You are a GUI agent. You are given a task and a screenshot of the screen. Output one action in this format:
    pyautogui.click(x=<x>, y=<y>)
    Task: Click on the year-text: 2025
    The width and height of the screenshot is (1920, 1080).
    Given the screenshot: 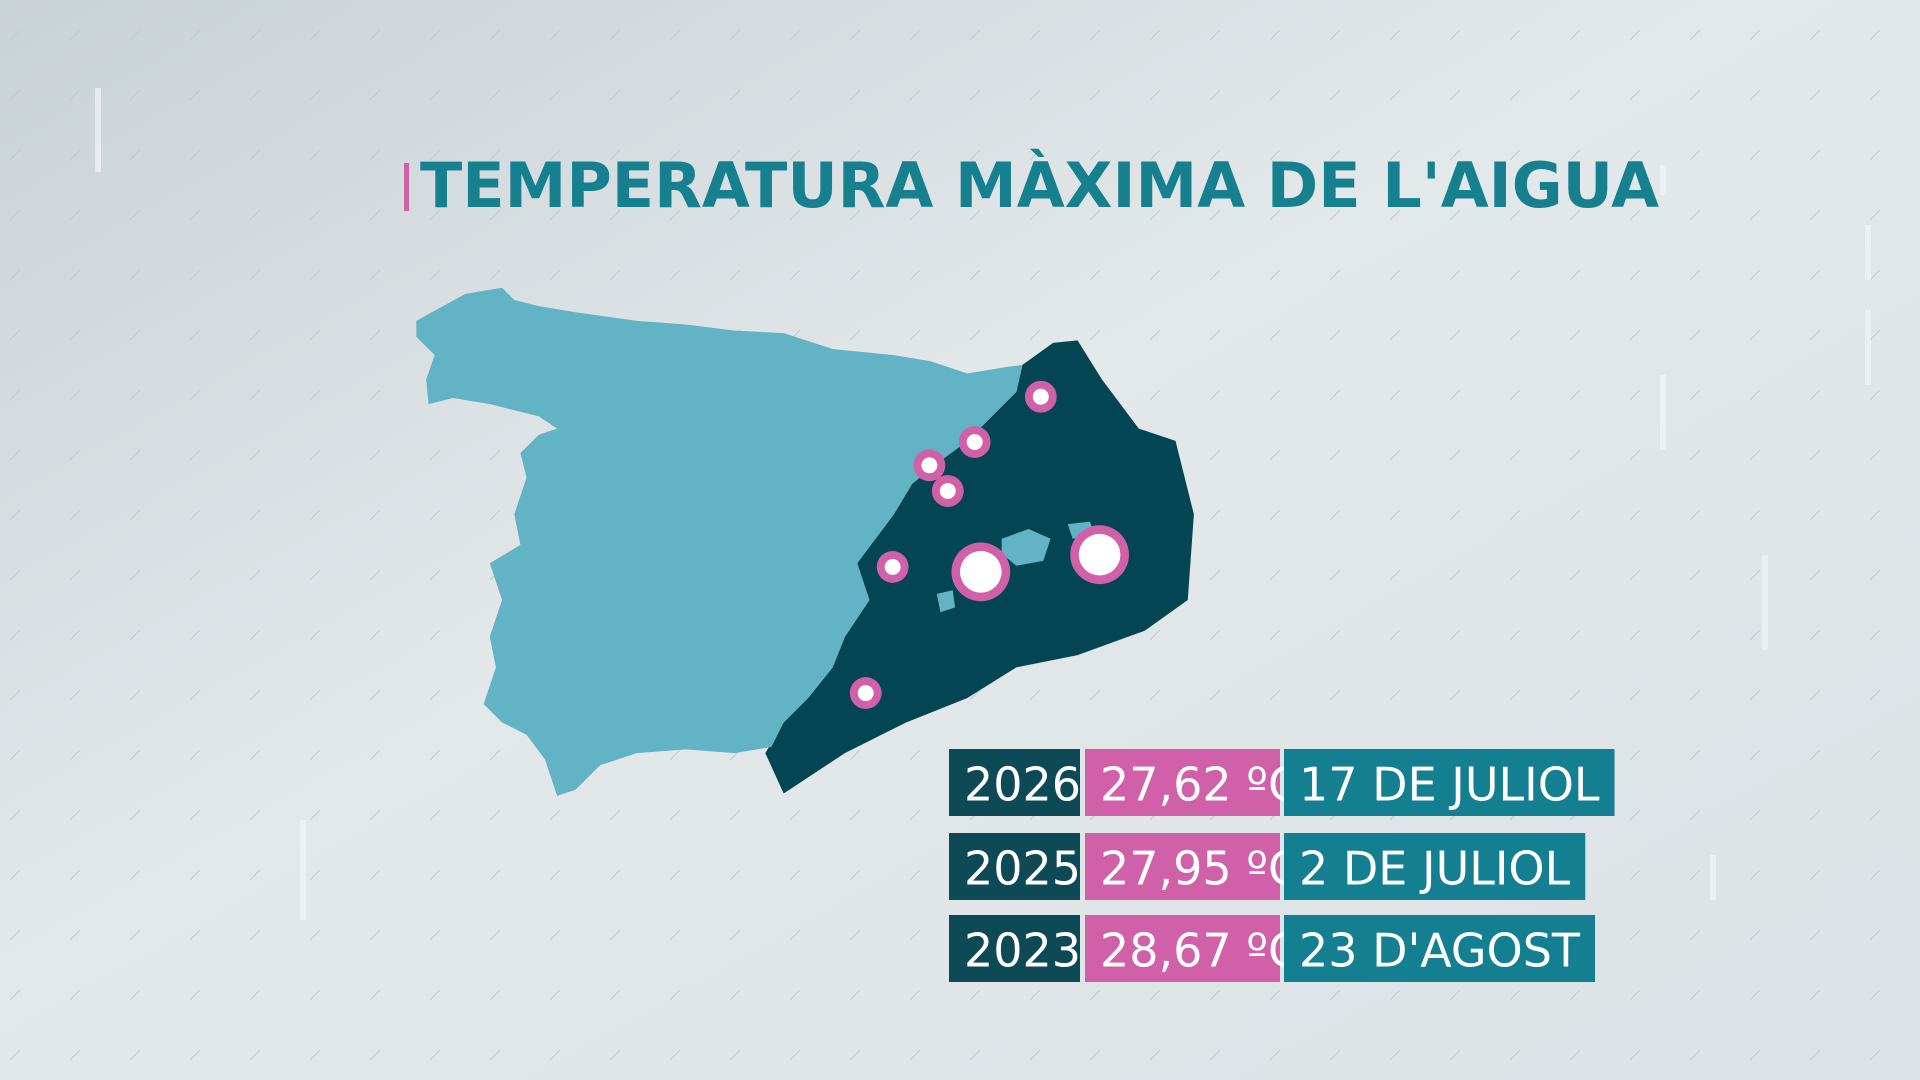 What is the action you would take?
    pyautogui.click(x=1022, y=869)
    